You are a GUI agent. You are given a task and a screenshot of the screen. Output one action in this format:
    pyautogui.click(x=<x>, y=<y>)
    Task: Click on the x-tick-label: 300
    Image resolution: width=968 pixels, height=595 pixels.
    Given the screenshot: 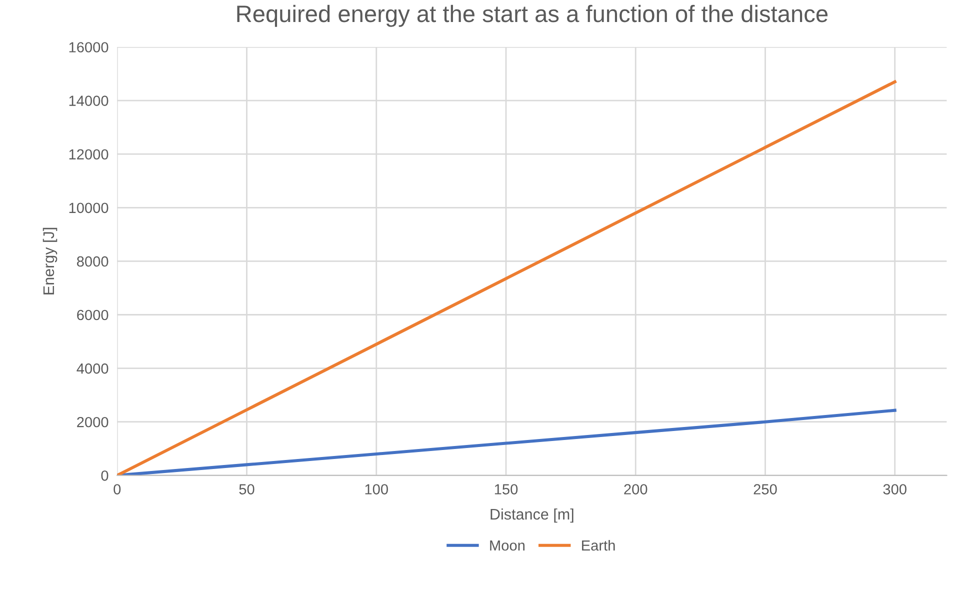 What is the action you would take?
    pyautogui.click(x=894, y=489)
    